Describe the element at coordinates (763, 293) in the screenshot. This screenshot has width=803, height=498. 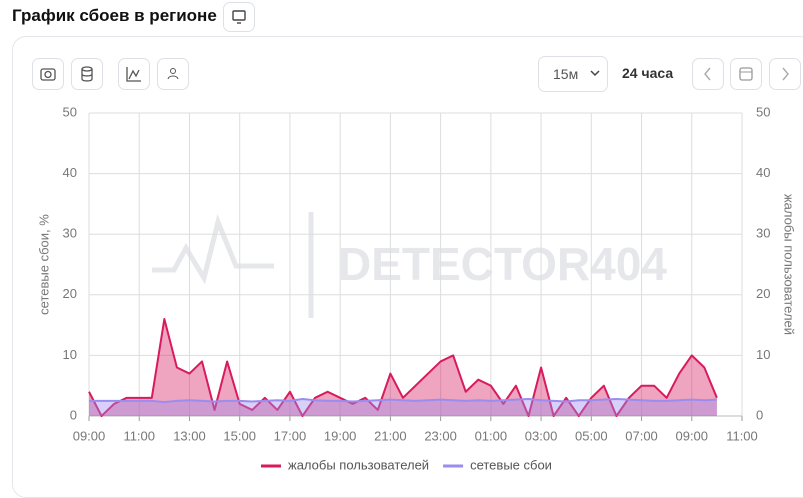
I see `y2-tick-label: 20` at that location.